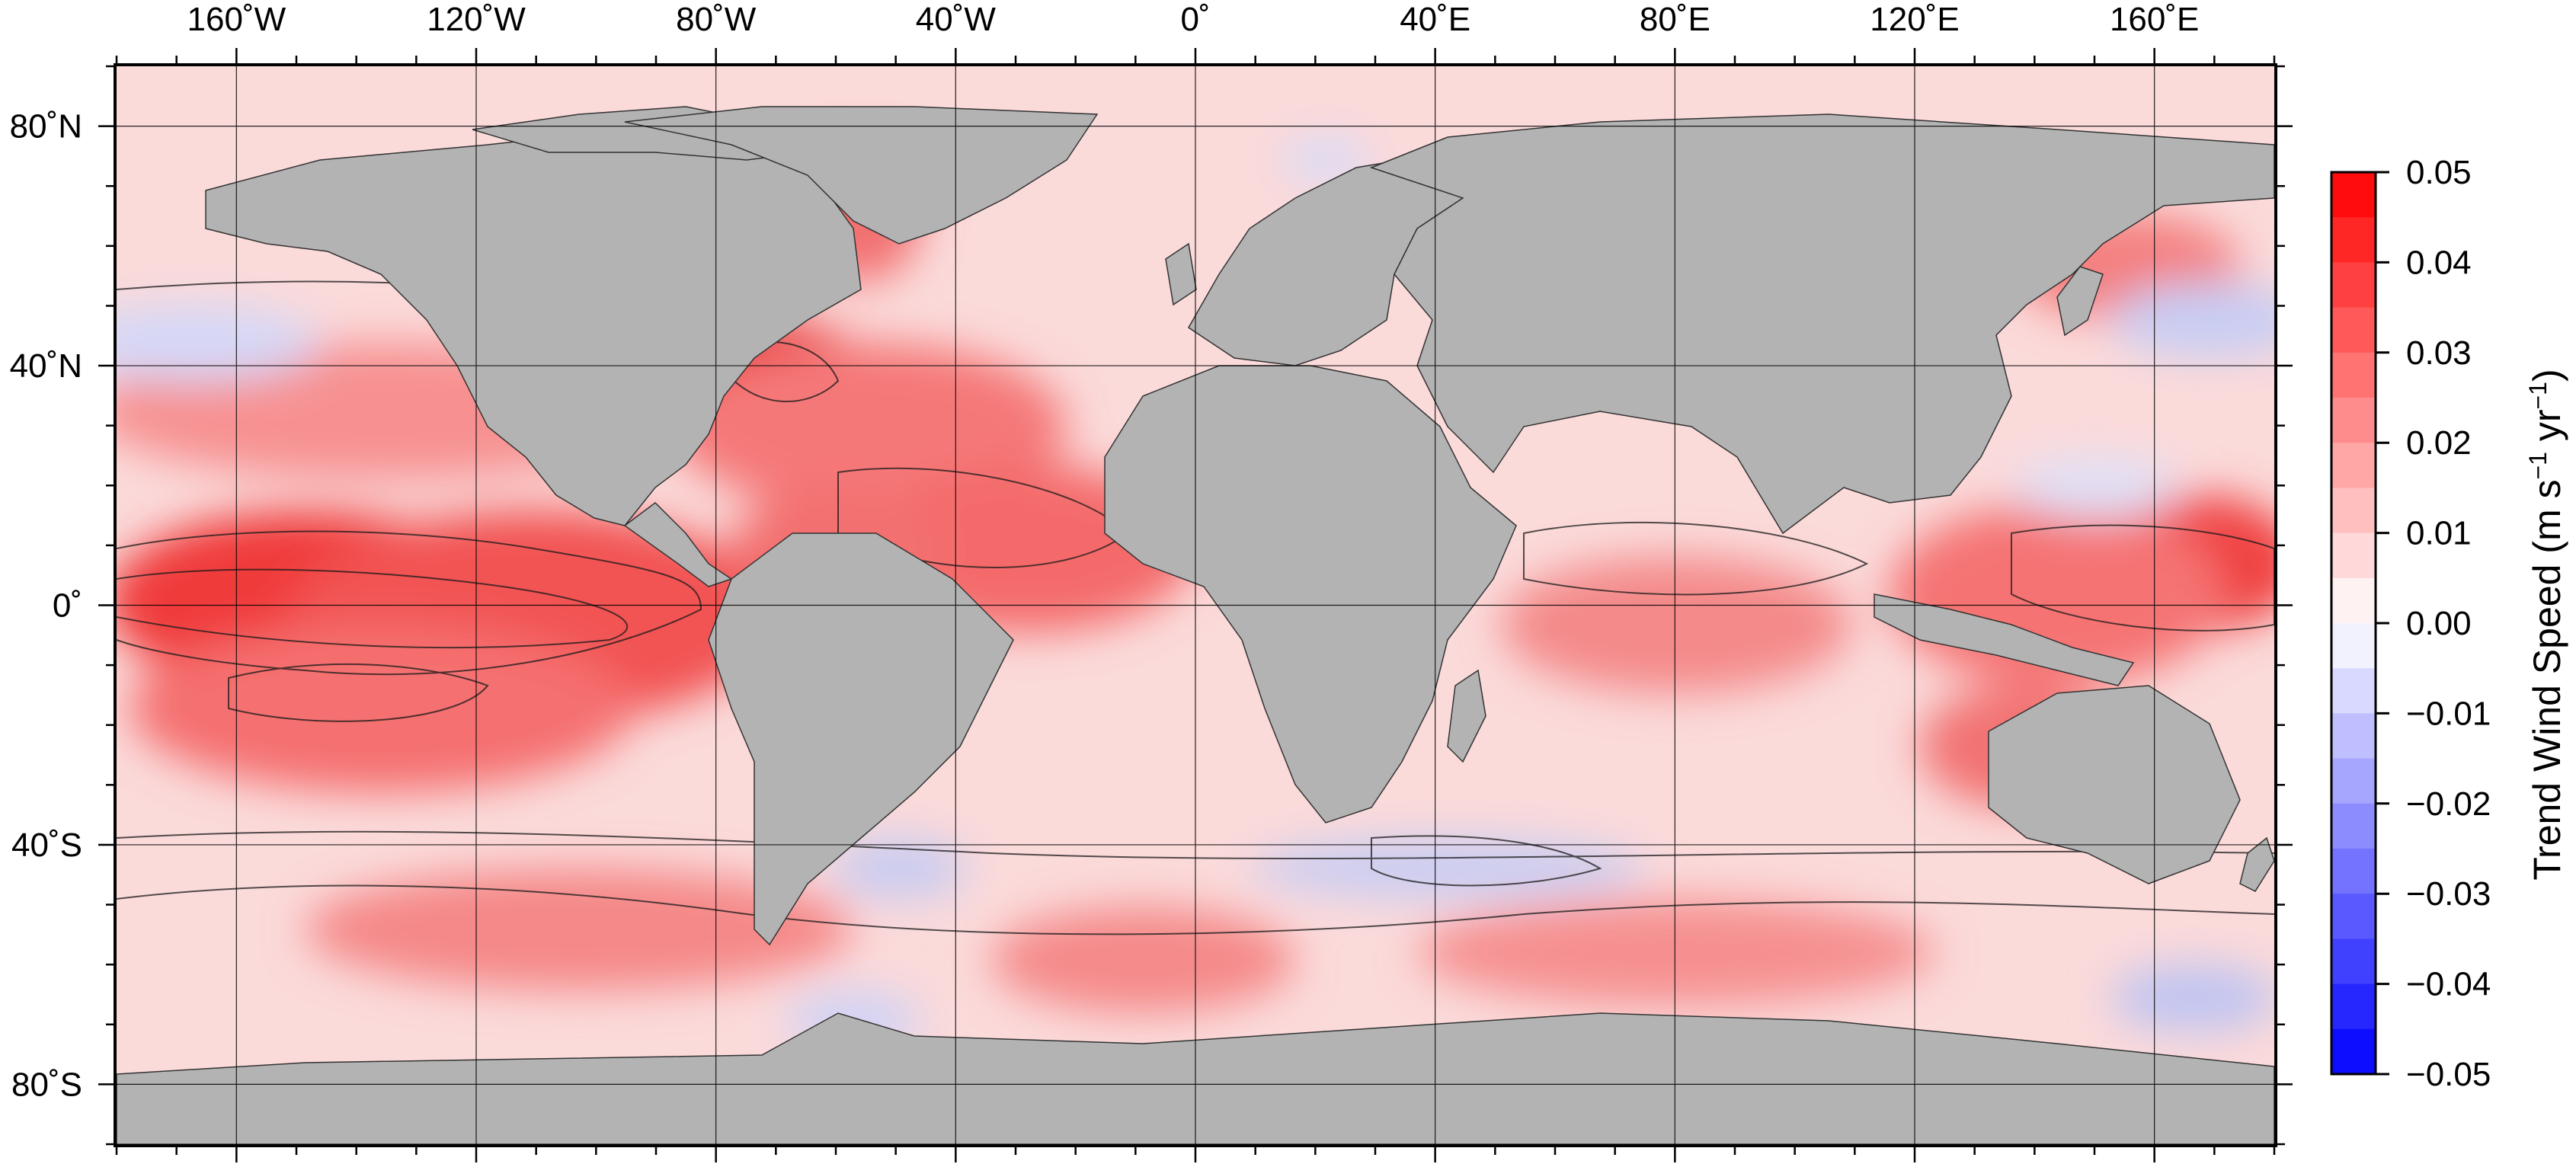 The width and height of the screenshot is (2576, 1164). I want to click on colorbar-steps, so click(2353, 623).